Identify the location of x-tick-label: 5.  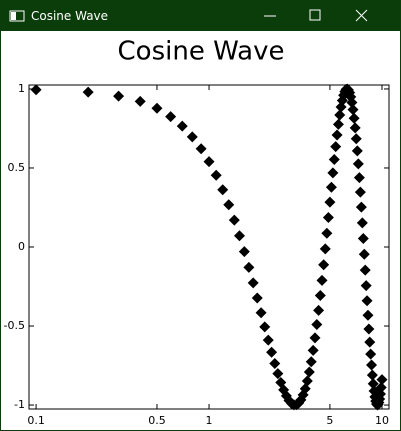
(329, 420).